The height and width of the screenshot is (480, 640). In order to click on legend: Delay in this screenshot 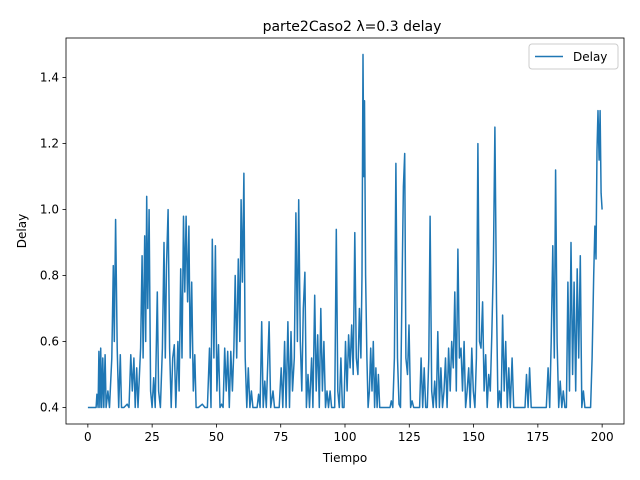, I will do `click(573, 56)`.